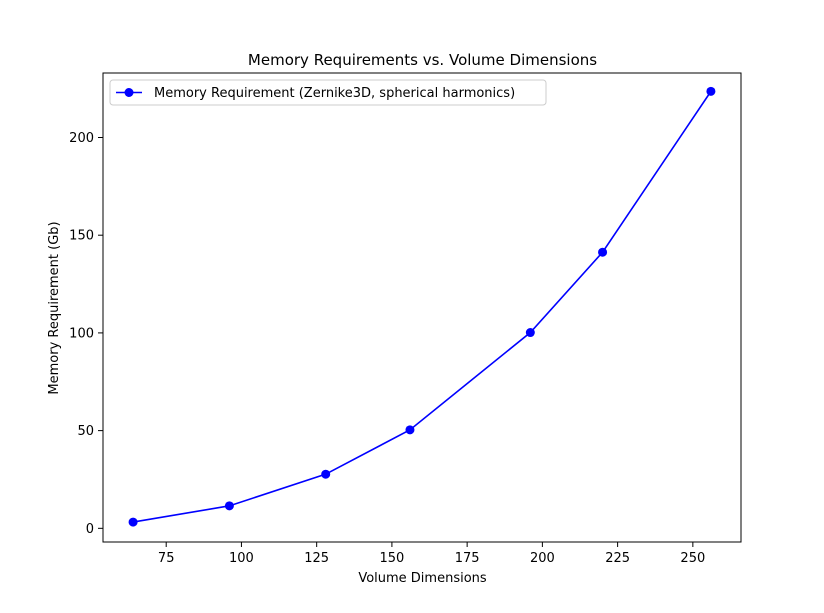  Describe the element at coordinates (241, 558) in the screenshot. I see `x-tick-label: 100` at that location.